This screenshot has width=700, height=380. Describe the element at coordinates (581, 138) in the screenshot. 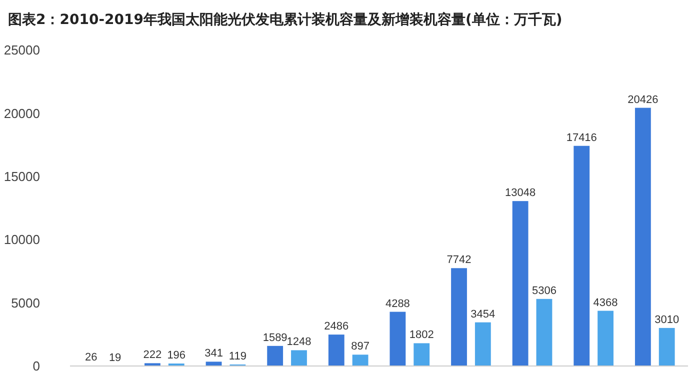

I see `data-label: 17416` at that location.